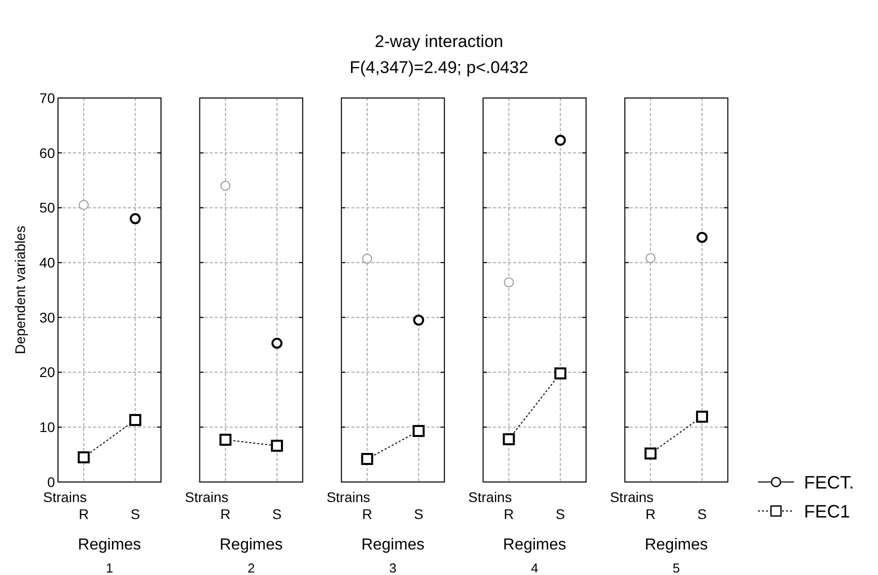 Image resolution: width=878 pixels, height=575 pixels. What do you see at coordinates (439, 41) in the screenshot?
I see `chart-title: 2-way interaction` at bounding box center [439, 41].